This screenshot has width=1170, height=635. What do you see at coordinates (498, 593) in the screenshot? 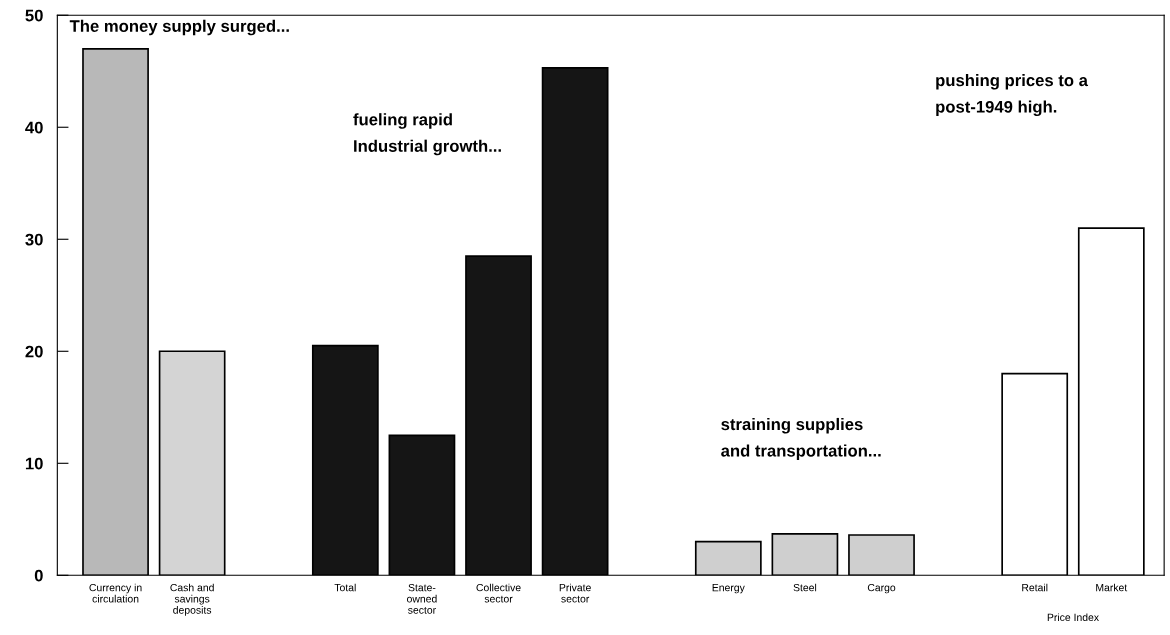
I see `x-tick-label: Collective sector` at bounding box center [498, 593].